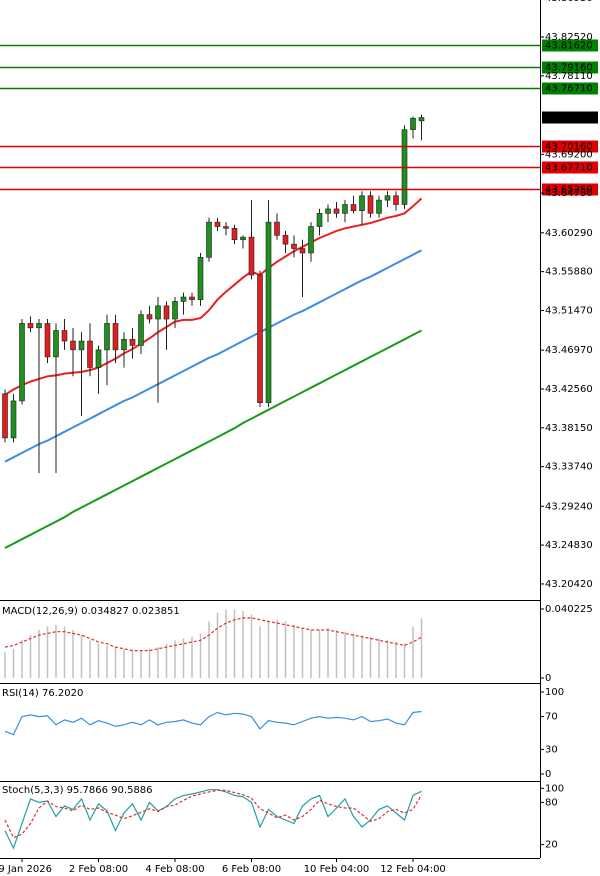 This screenshot has width=600, height=876. What do you see at coordinates (569, 609) in the screenshot?
I see `y-tick-label: 0.040225` at bounding box center [569, 609].